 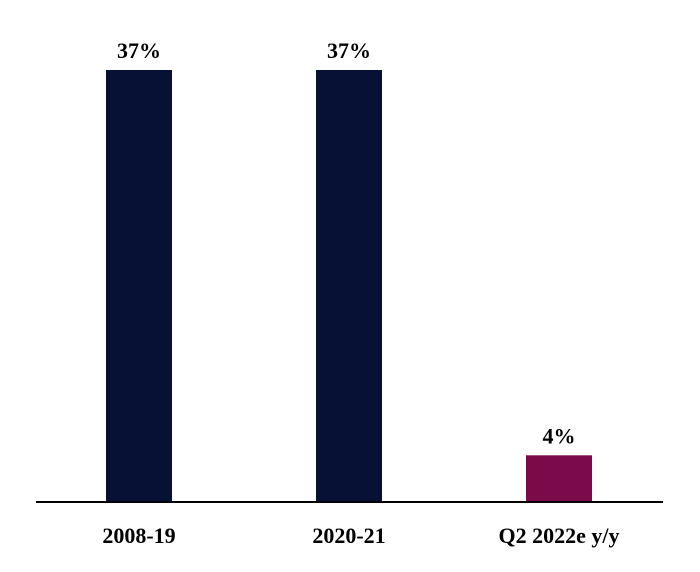 I want to click on x-tick-labels-group: 2008-19 2020-21 Q2 2022e y/y, so click(x=360, y=535).